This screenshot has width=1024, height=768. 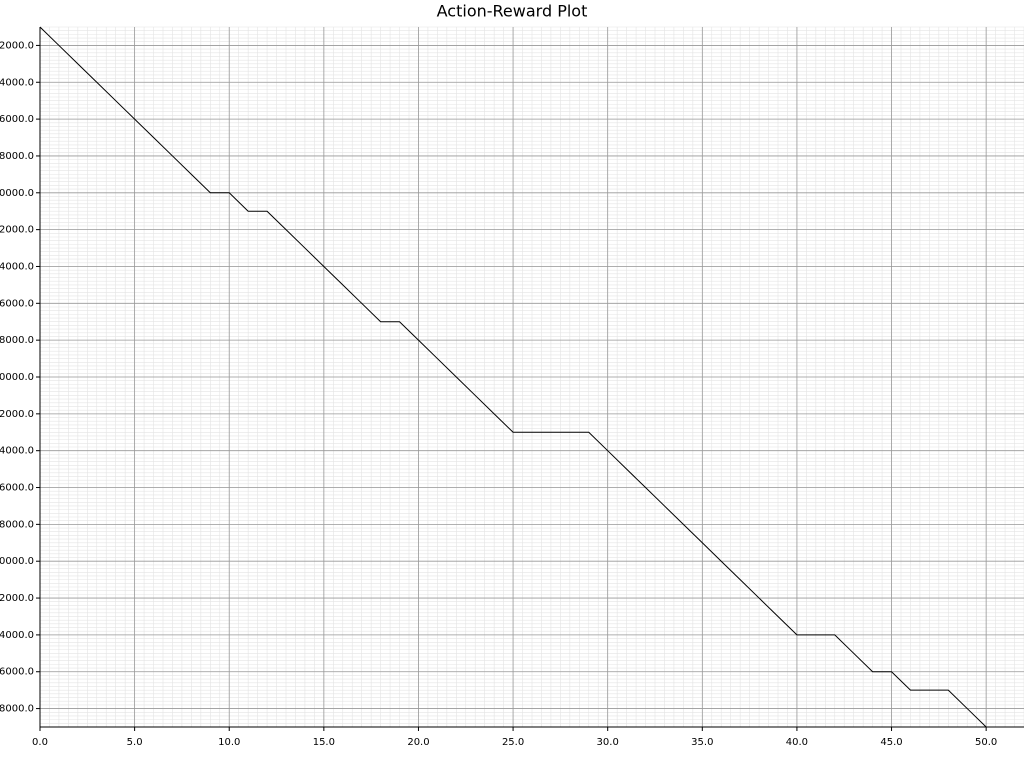 I want to click on x-tick-label: 45.0, so click(x=891, y=742).